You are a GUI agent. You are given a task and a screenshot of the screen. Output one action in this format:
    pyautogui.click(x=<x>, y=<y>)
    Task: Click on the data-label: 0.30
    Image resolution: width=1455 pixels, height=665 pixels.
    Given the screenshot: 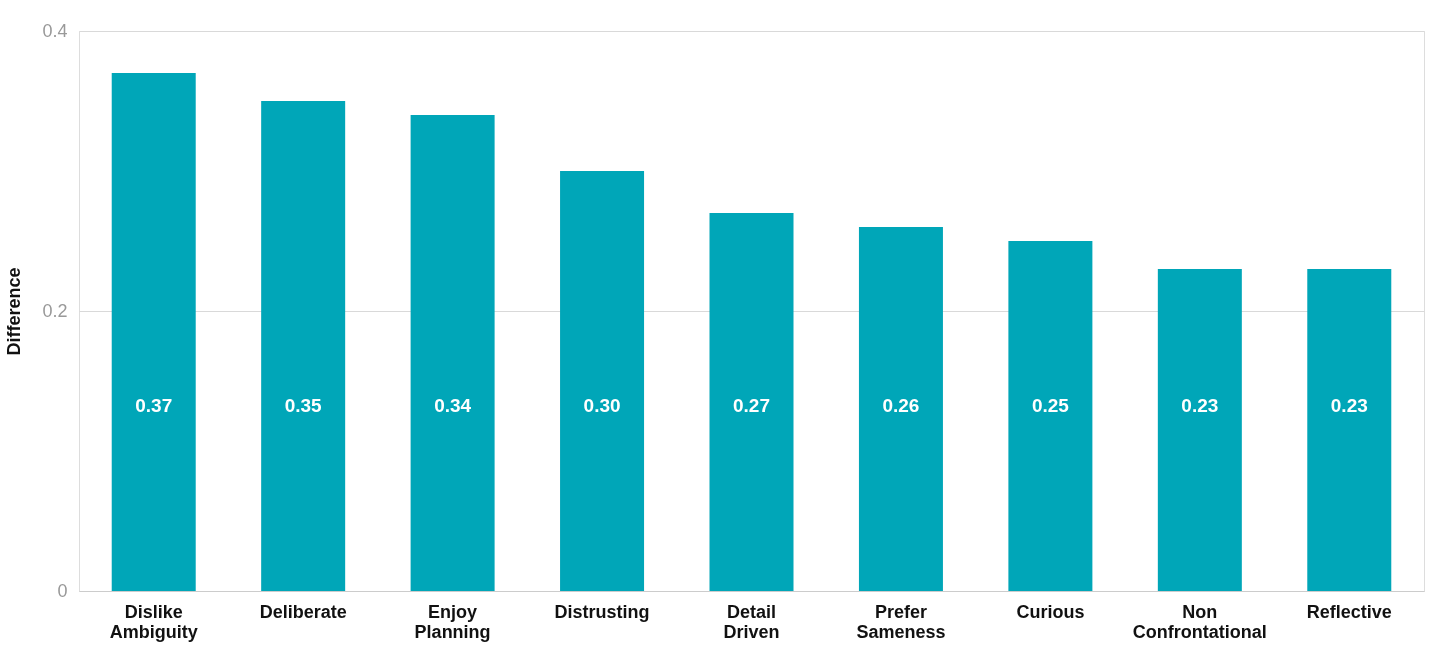 What is the action you would take?
    pyautogui.click(x=602, y=405)
    